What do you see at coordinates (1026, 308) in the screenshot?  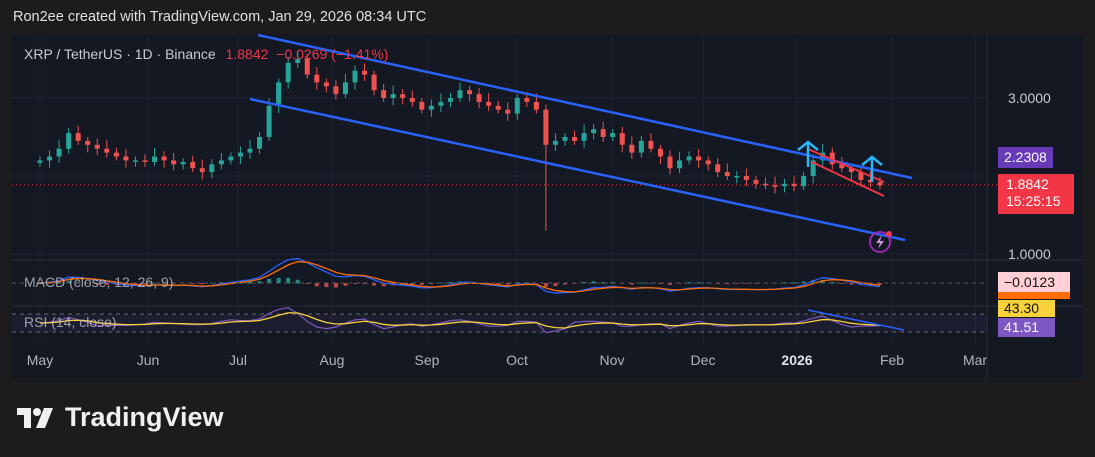 I see `rsi-ma-tag: 43.30` at bounding box center [1026, 308].